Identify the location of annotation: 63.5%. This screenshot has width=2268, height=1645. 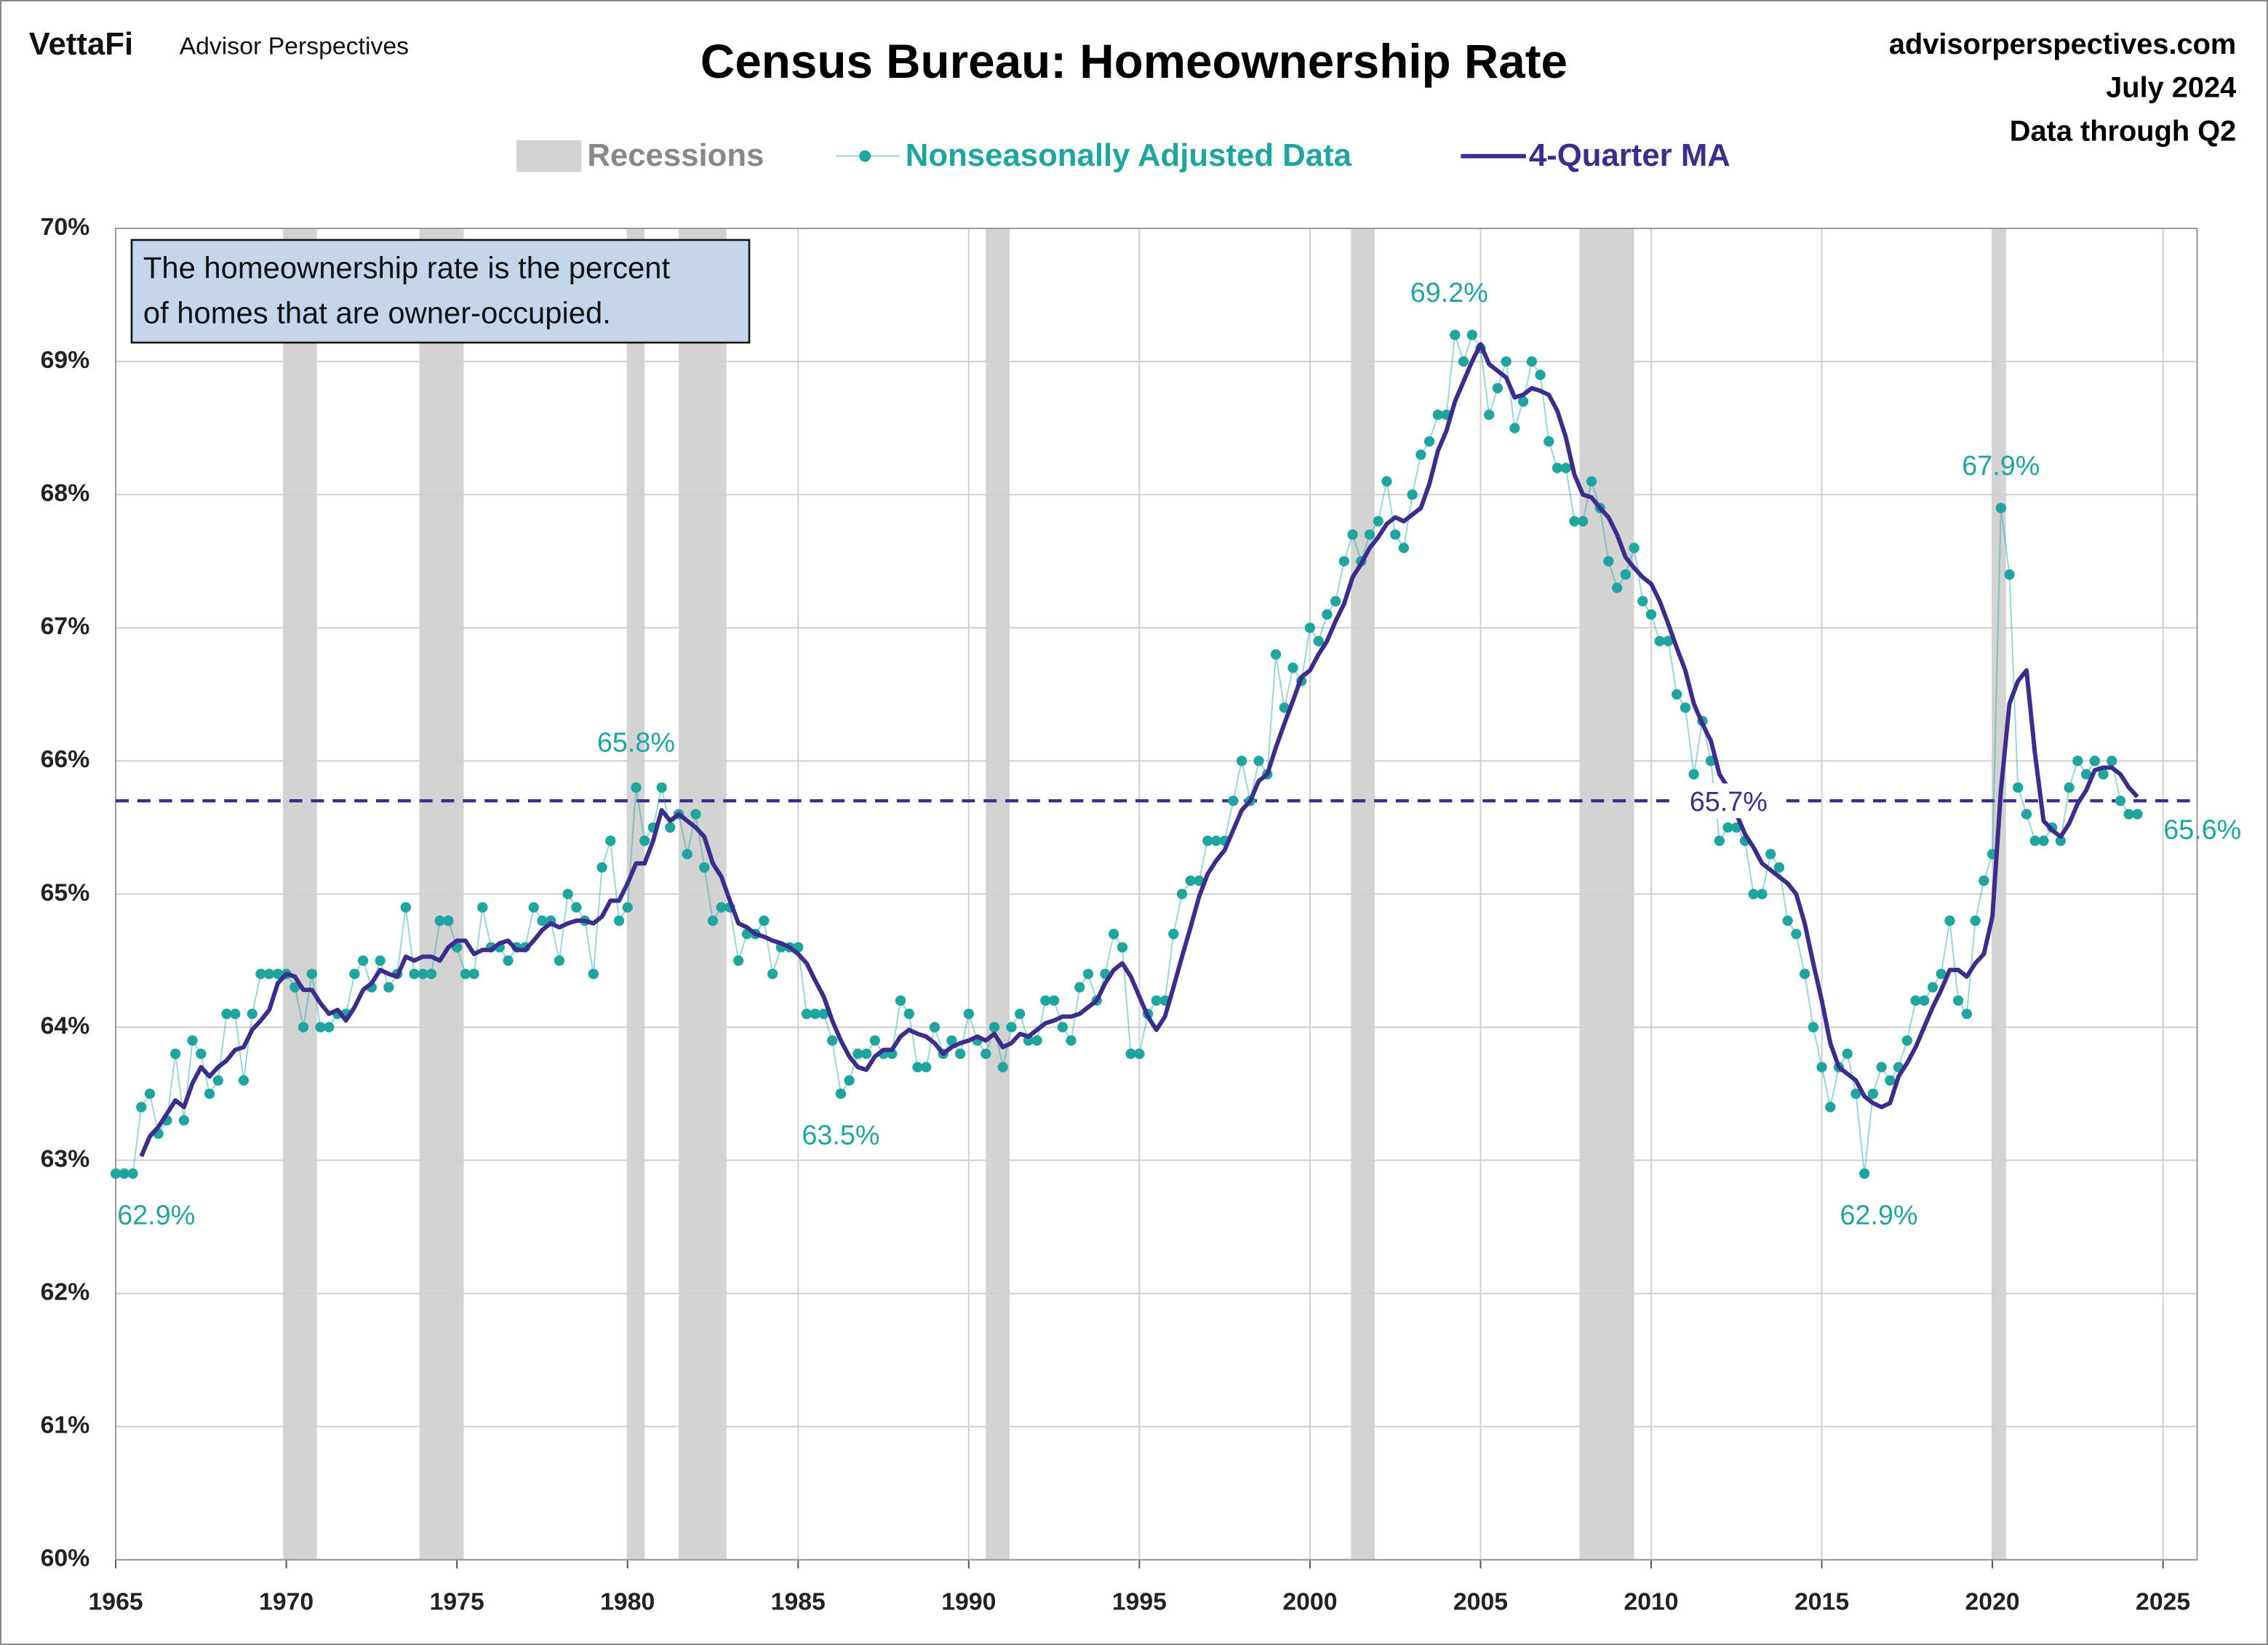
(840, 1136).